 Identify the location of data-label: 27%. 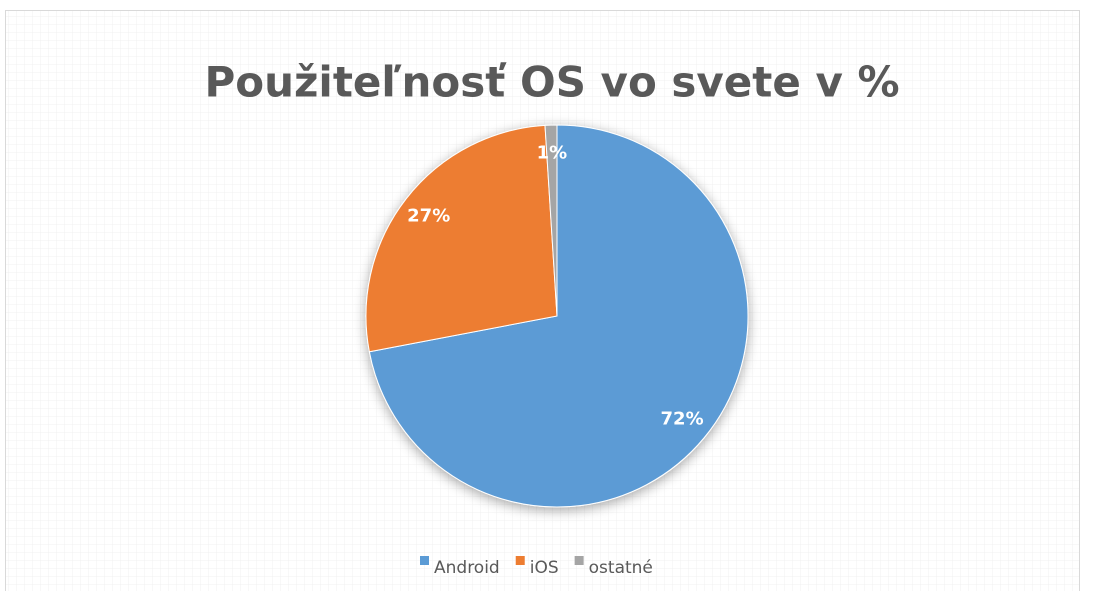
(428, 215).